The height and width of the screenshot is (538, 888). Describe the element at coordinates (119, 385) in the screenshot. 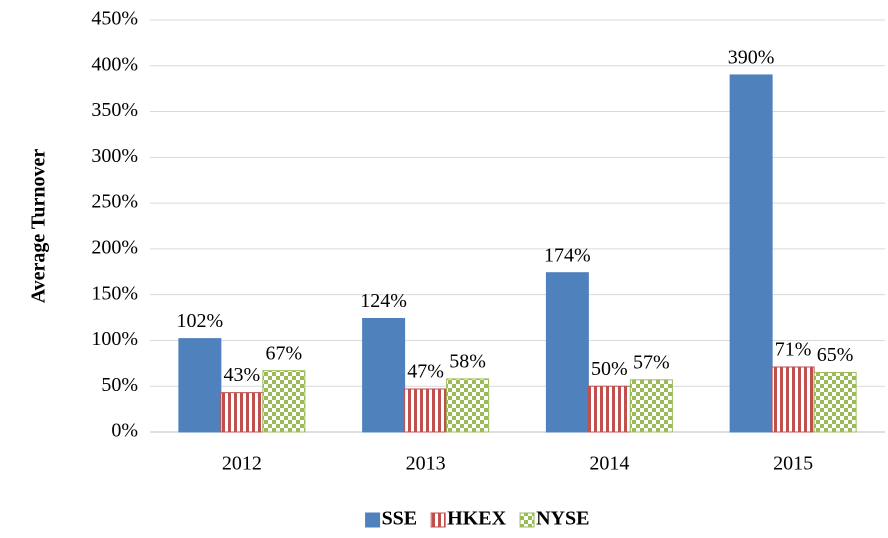

I see `y-tick-label: 50%` at that location.